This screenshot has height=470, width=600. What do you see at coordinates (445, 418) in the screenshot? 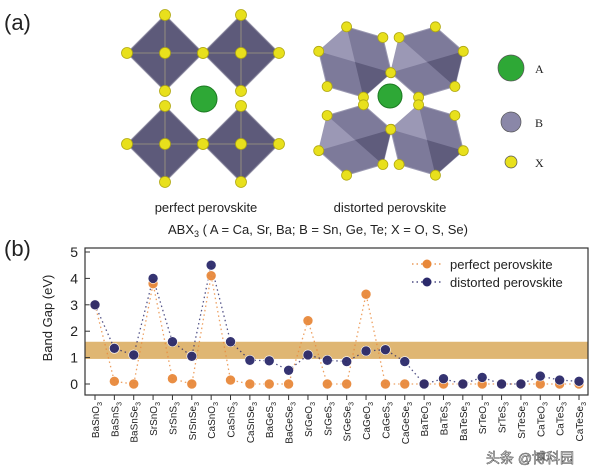
I see `x-tick-label: BaTeS3` at bounding box center [445, 418].